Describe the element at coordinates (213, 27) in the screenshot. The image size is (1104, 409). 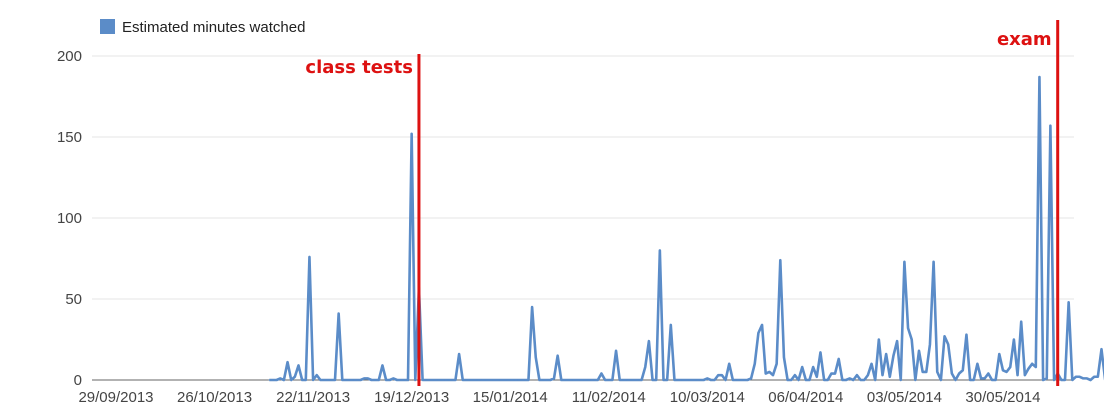
I see `legend-label: Estimated minutes watched` at that location.